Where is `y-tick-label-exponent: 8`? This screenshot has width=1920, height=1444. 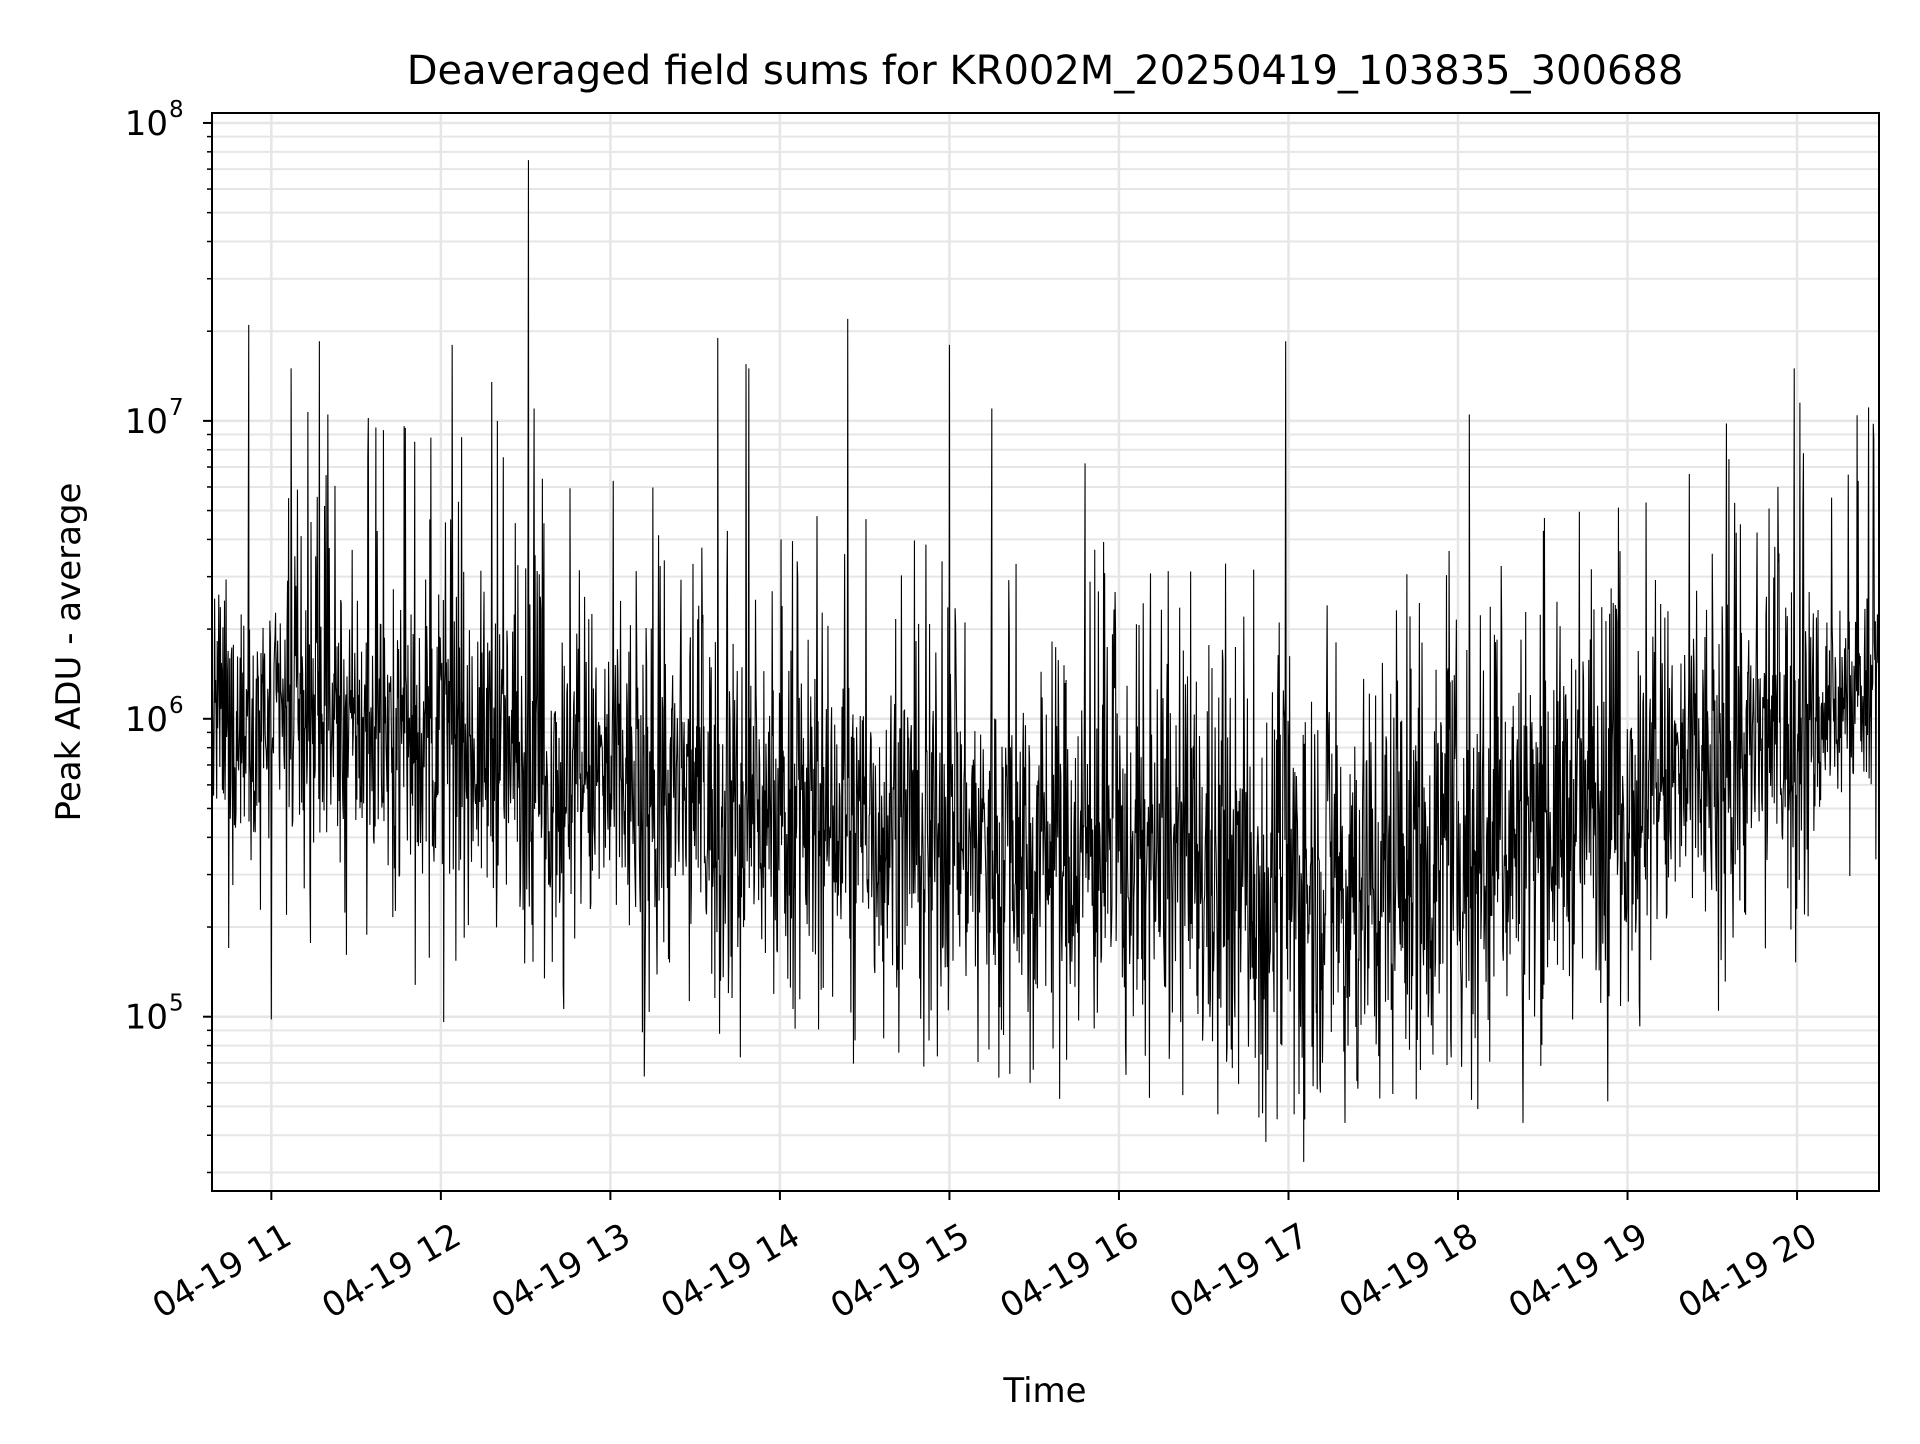 y-tick-label-exponent: 8 is located at coordinates (176, 110).